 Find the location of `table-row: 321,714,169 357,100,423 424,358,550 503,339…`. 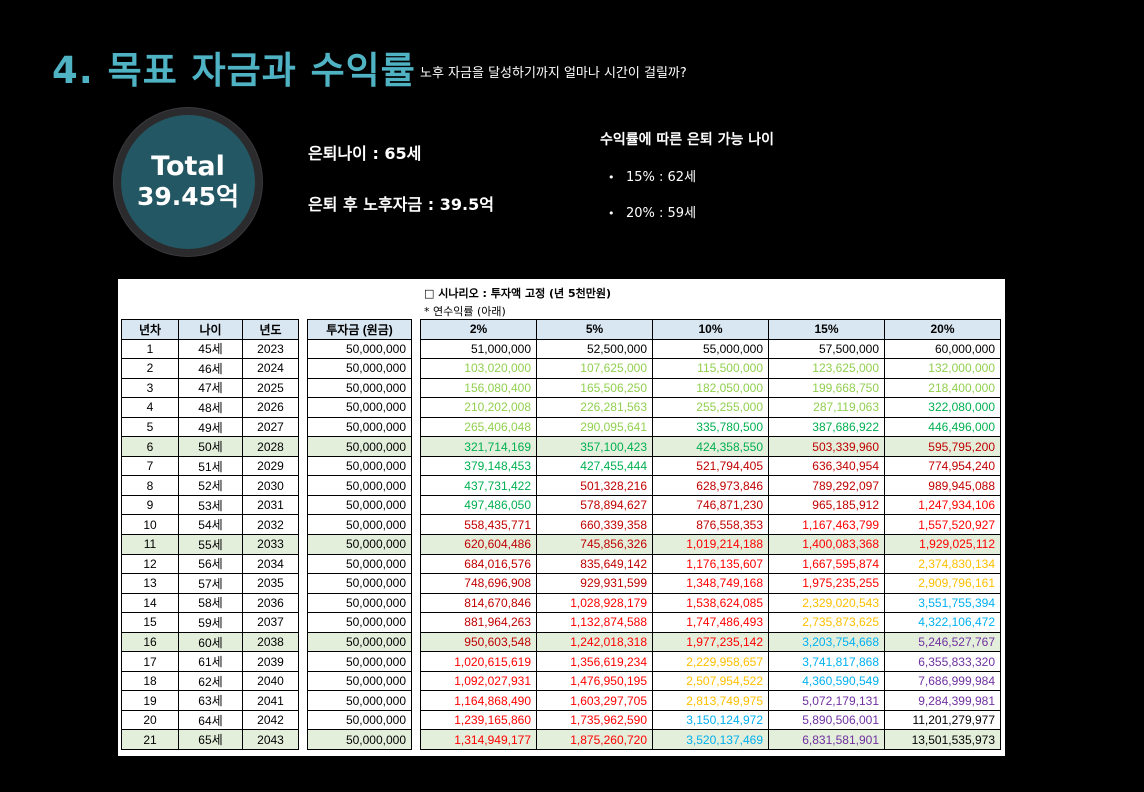

table-row: 321,714,169 357,100,423 424,358,550 503,339… is located at coordinates (710, 446).